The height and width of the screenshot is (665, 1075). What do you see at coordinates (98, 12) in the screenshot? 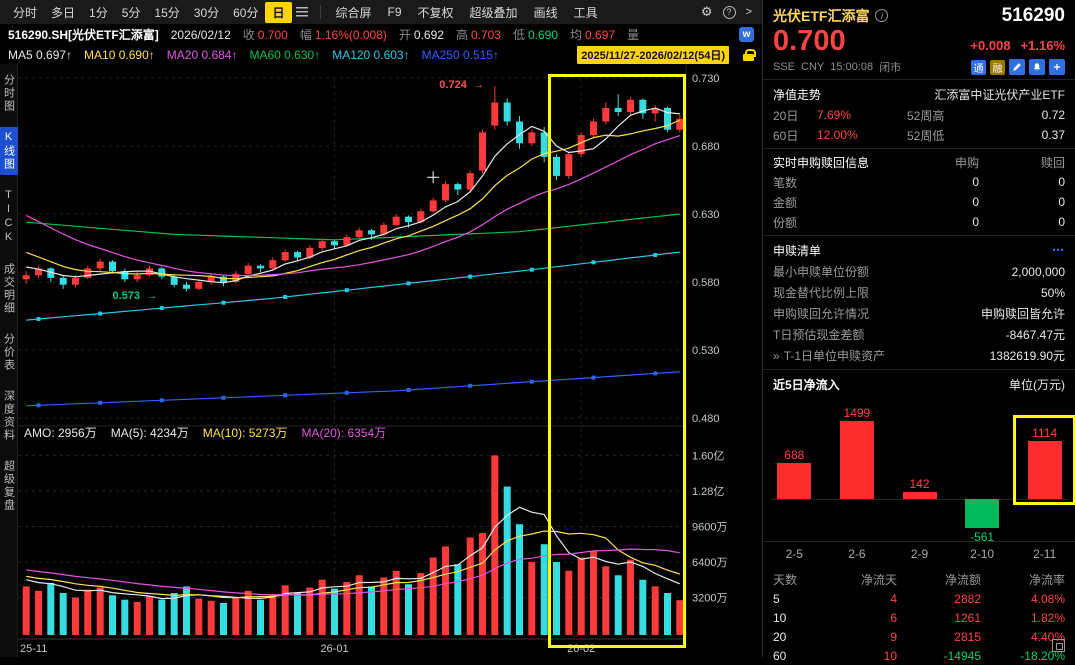
I see `toolbar-item-1分: 1分` at bounding box center [98, 12].